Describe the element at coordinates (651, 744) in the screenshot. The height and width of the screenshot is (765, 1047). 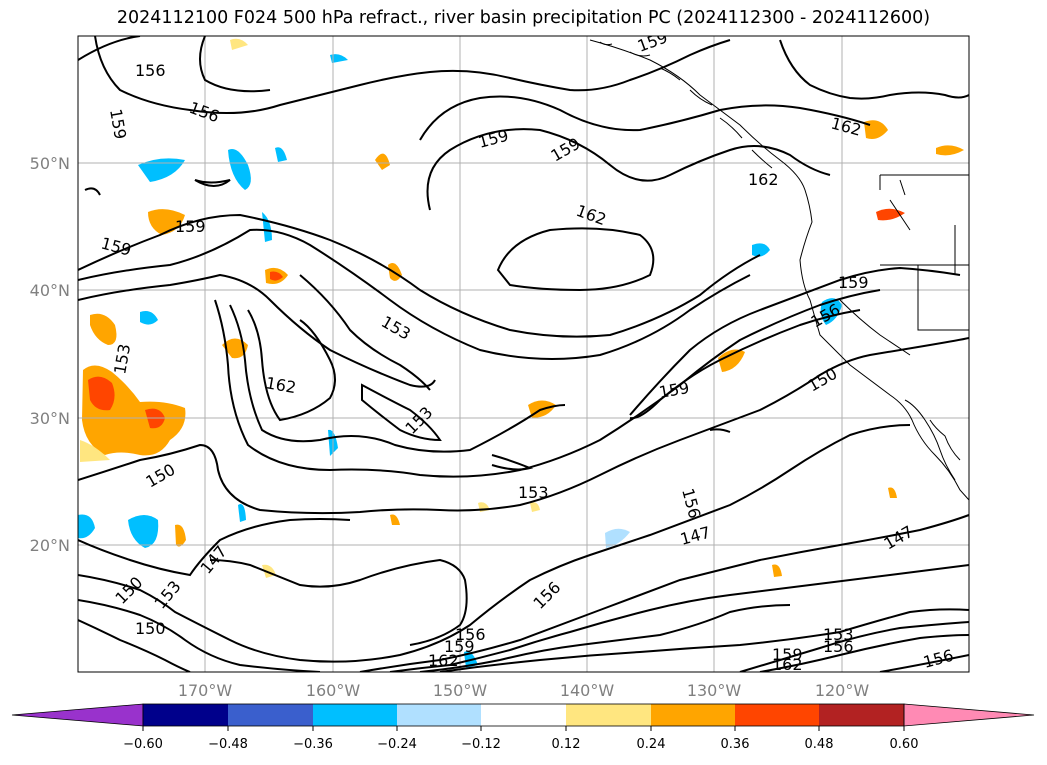
I see `colorbar-tick-label: 0.24` at that location.